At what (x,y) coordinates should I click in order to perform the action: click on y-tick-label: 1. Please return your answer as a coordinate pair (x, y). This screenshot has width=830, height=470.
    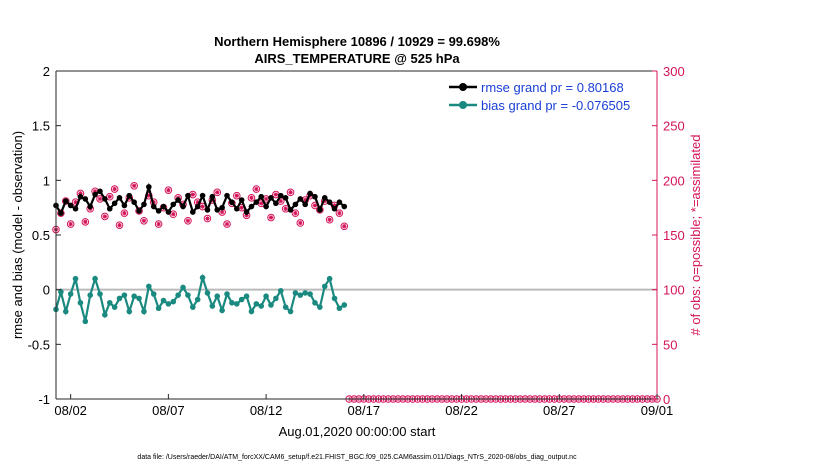
    Looking at the image, I should click on (46, 180).